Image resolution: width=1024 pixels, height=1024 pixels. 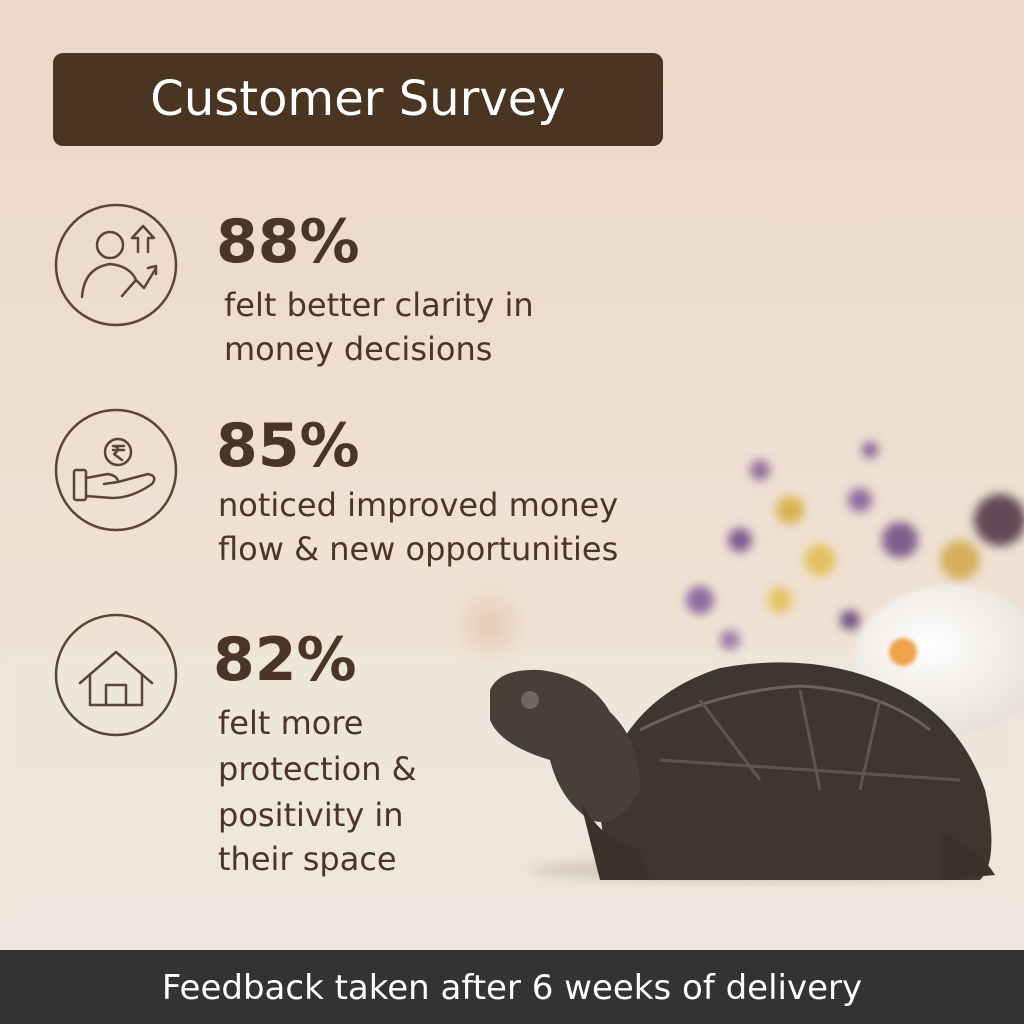 I want to click on footer-bar, so click(x=512, y=987).